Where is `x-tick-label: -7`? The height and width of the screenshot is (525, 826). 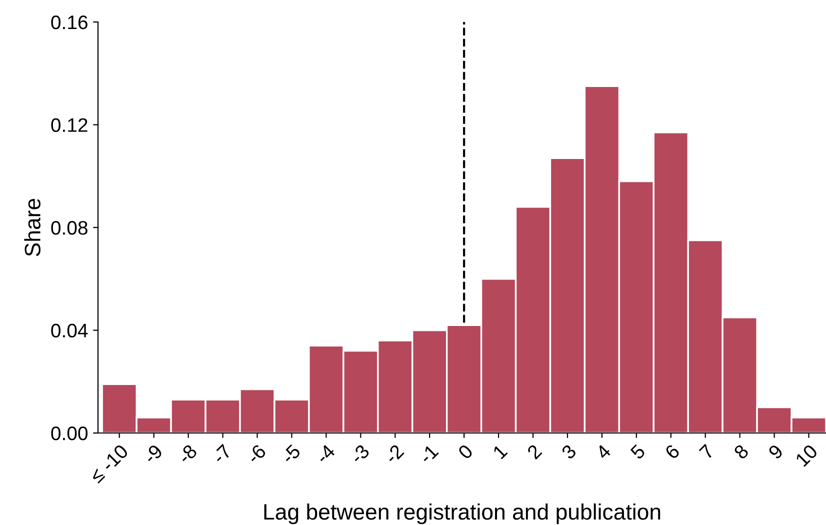
x-tick-label: -7 is located at coordinates (222, 454).